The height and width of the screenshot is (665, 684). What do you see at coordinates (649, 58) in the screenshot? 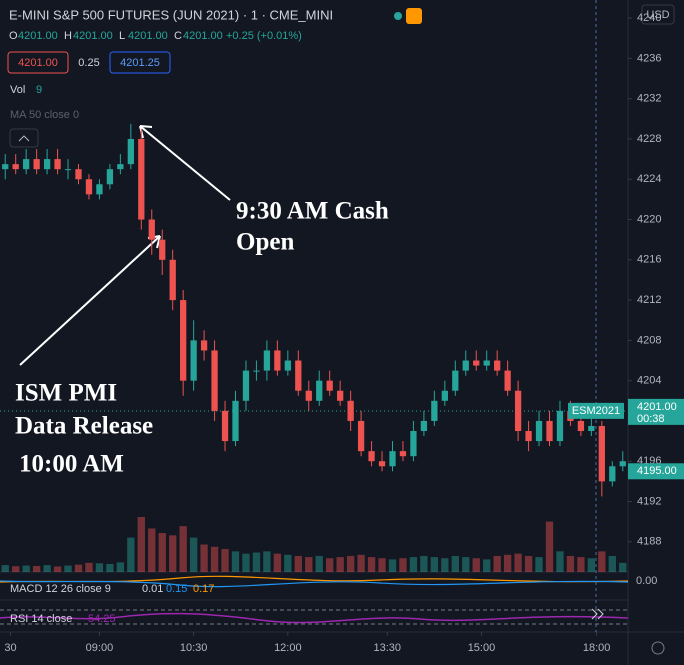
I see `y-tick-label: 4236` at bounding box center [649, 58].